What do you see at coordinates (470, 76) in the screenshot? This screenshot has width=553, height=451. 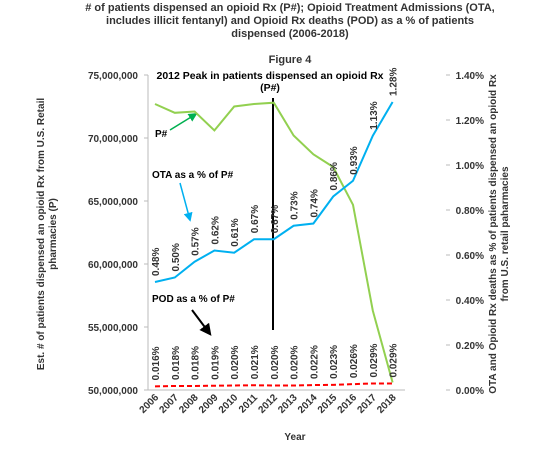 I see `y2-tick-label: 1.40%` at bounding box center [470, 76].